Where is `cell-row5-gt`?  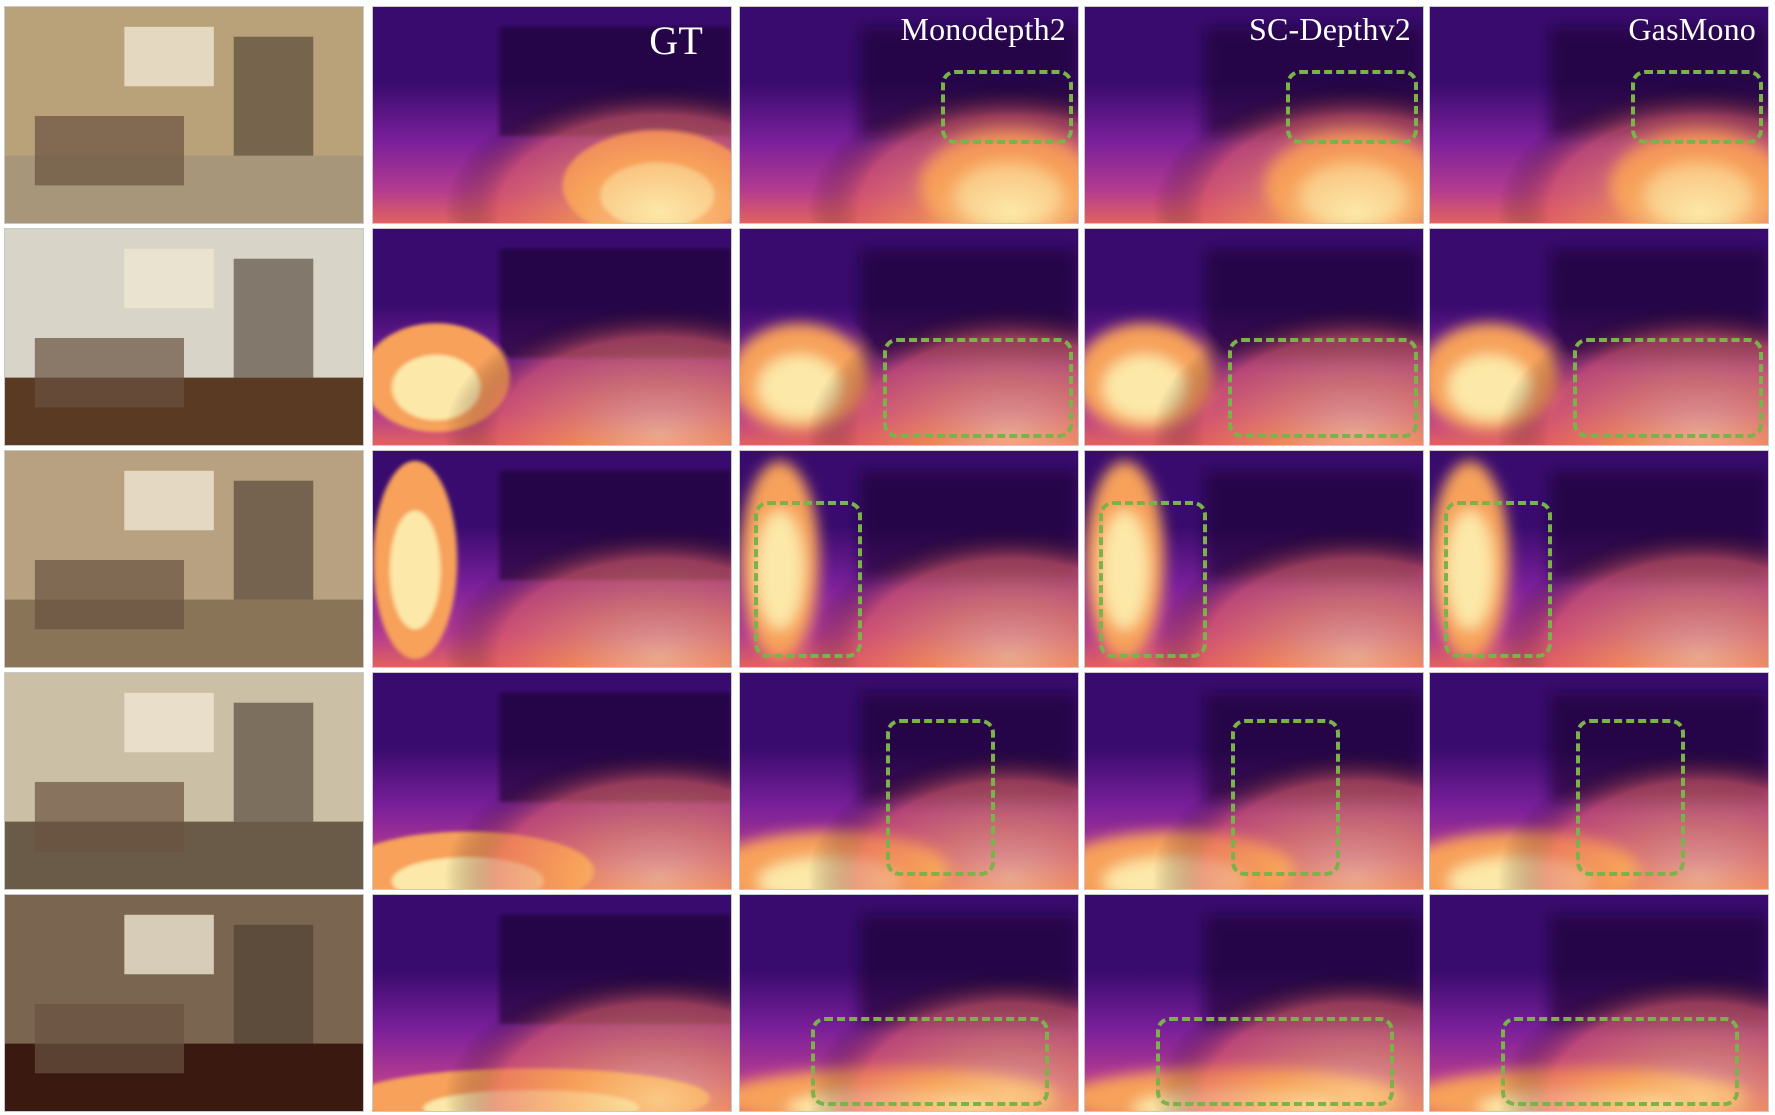 cell-row5-gt is located at coordinates (552, 1003).